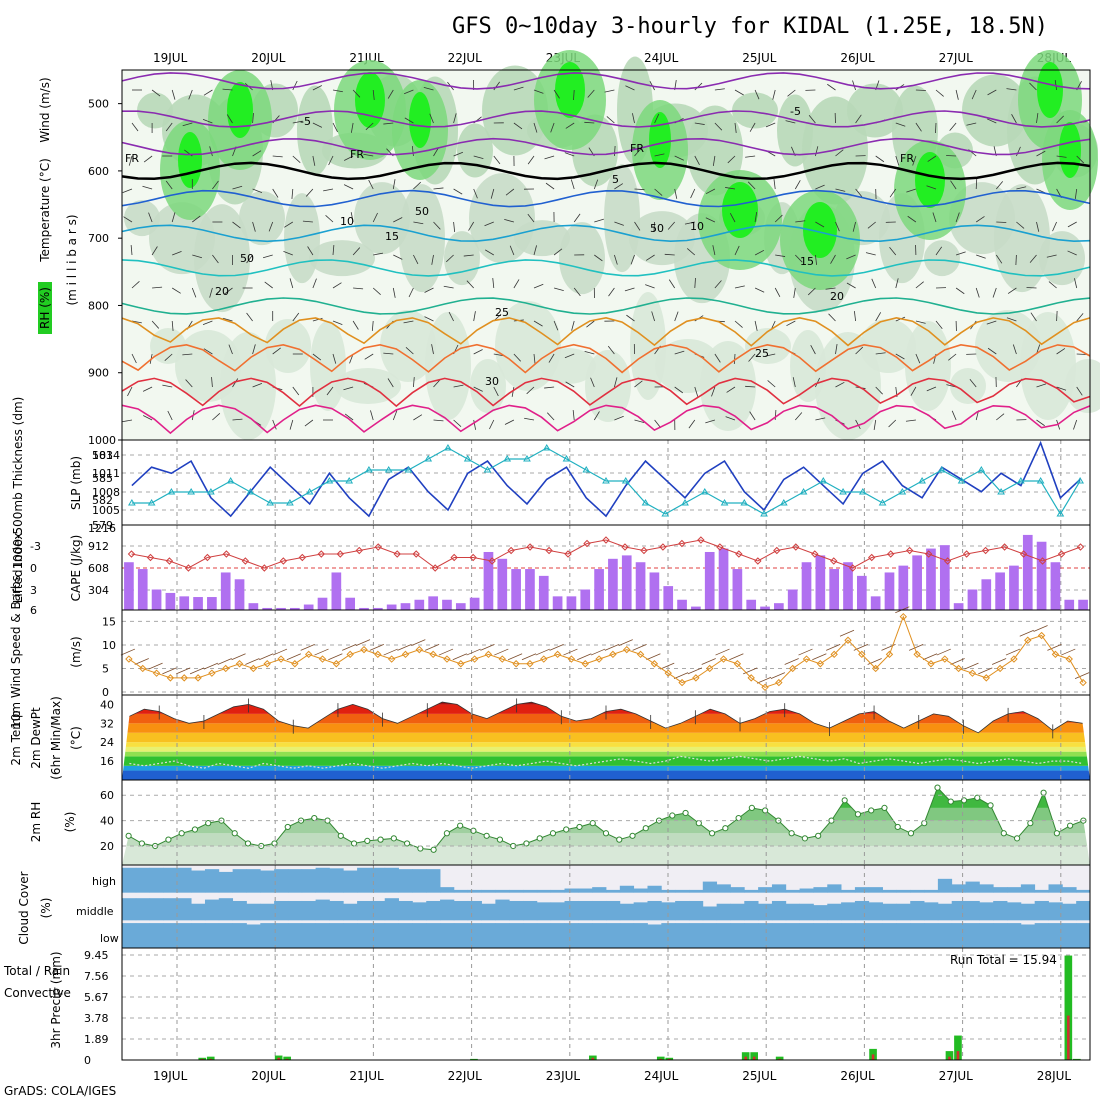 This screenshot has width=1100, height=1100. Describe the element at coordinates (96, 976) in the screenshot. I see `y-tick-label: 7.56` at that location.